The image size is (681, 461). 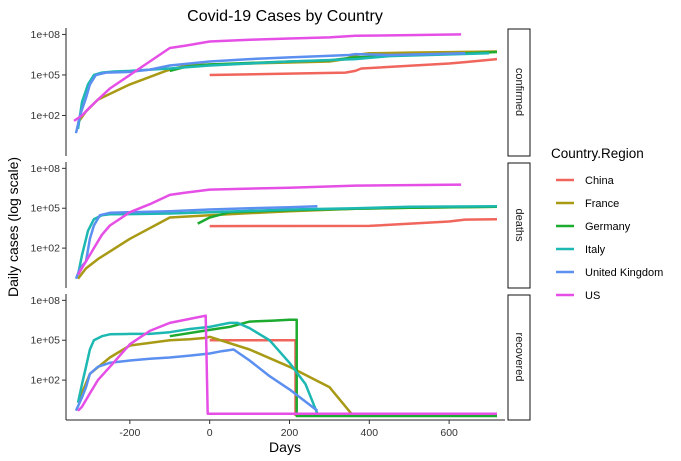 What do you see at coordinates (46, 301) in the screenshot?
I see `y-tick-label-recovered-2: 1e+08` at bounding box center [46, 301].